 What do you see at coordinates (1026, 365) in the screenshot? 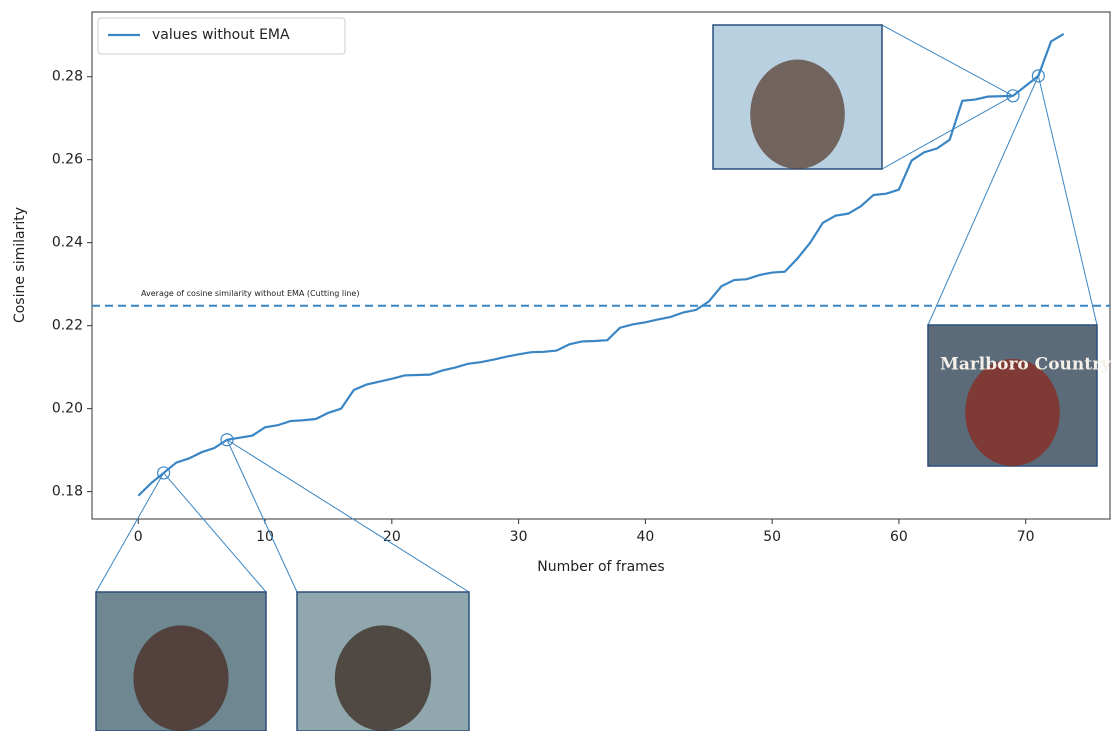
I see `image-text: Marlboro Country` at bounding box center [1026, 365].